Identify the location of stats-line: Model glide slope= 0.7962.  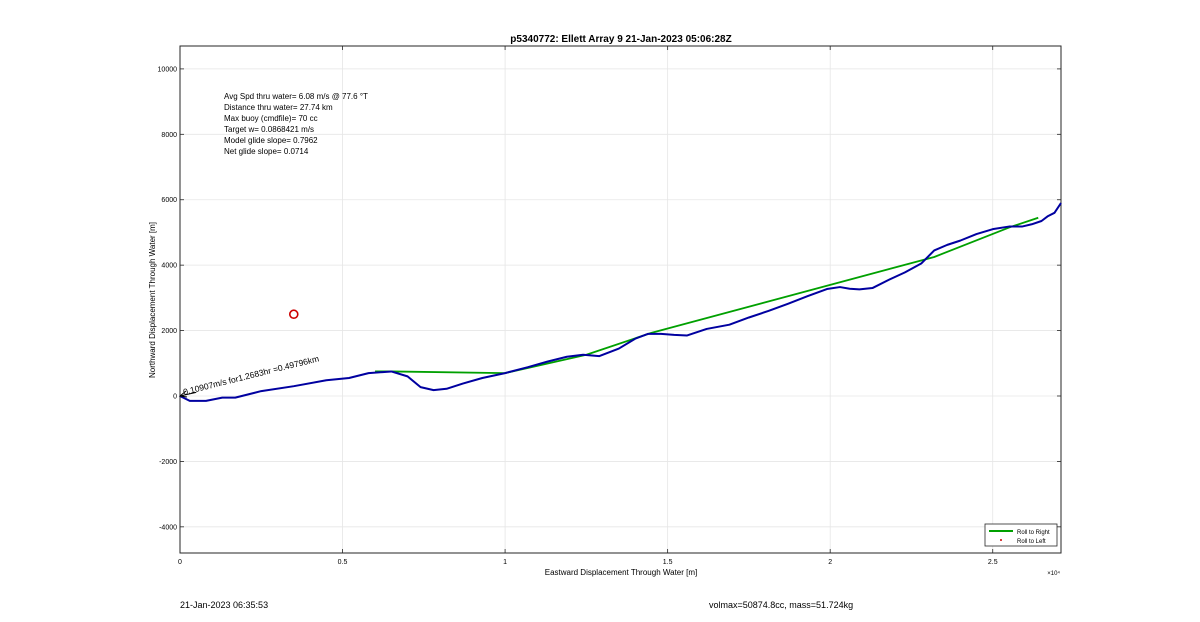
(271, 140).